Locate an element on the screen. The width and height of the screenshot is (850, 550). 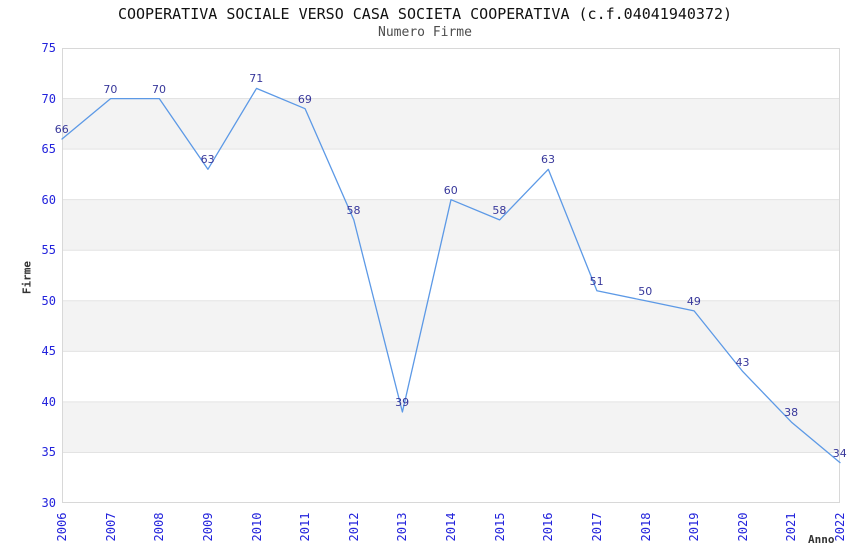
x-tick-label: 2010 is located at coordinates (256, 527).